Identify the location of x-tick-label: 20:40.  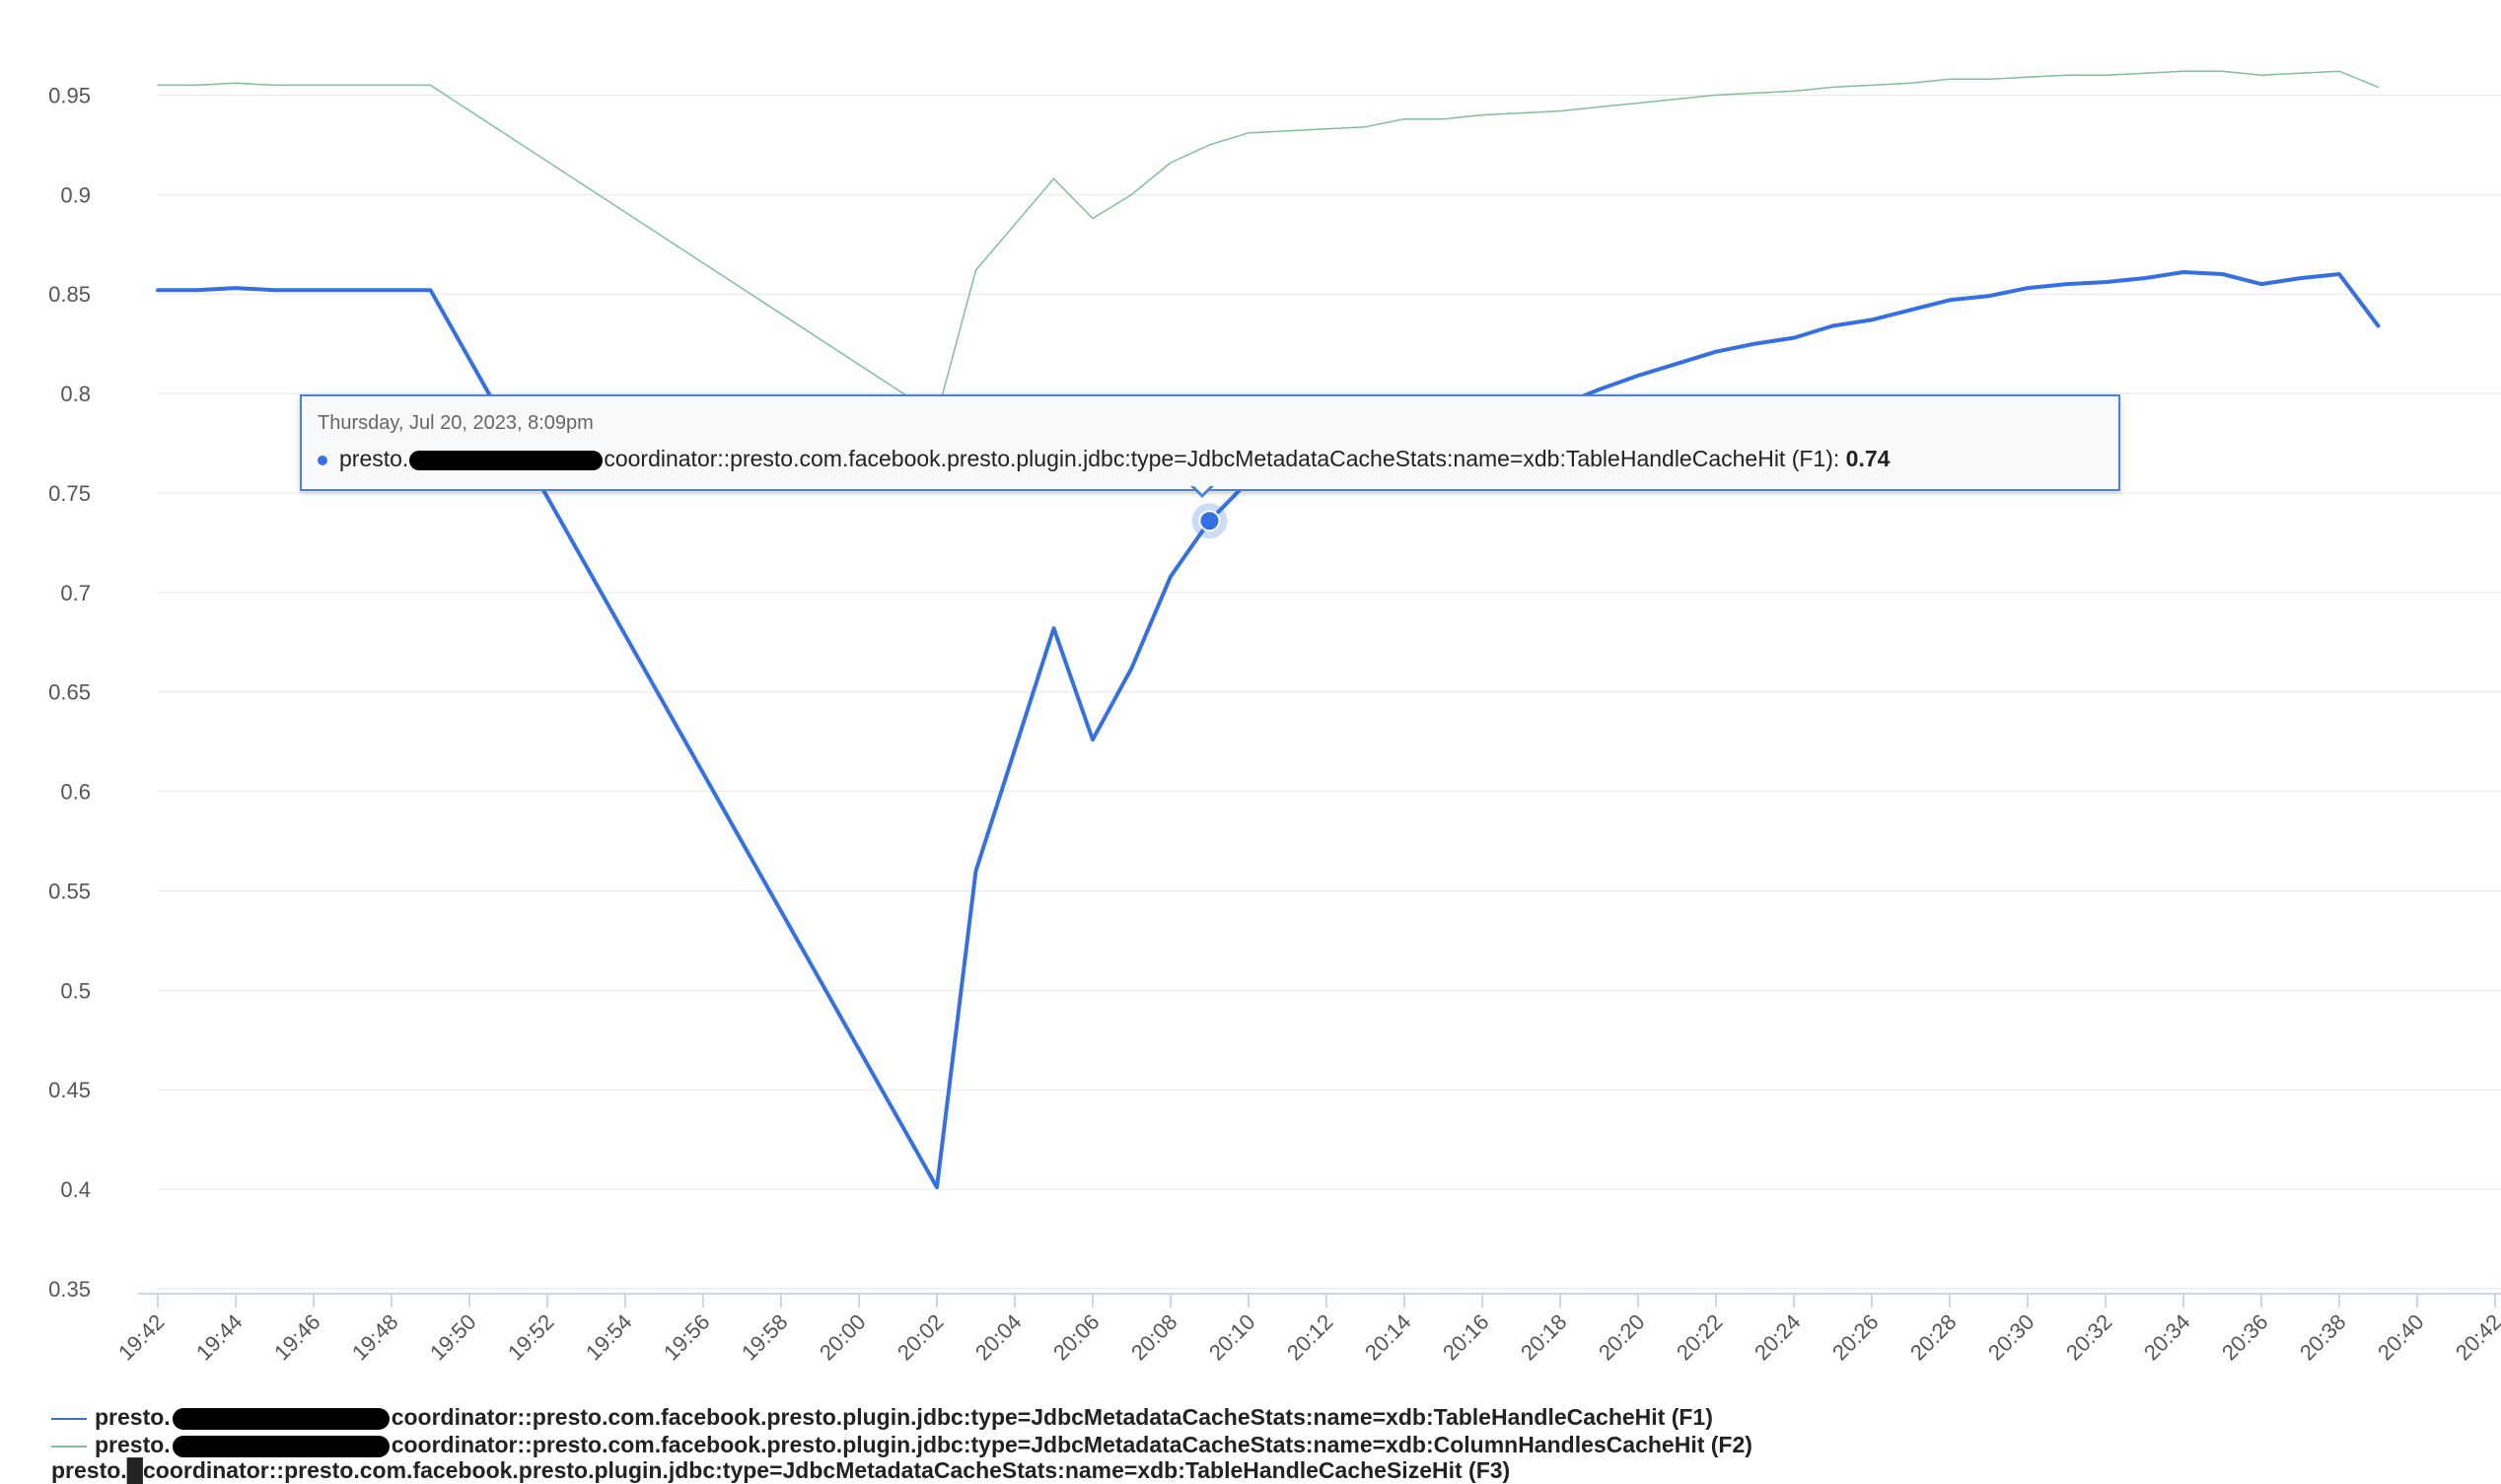
(2401, 1337).